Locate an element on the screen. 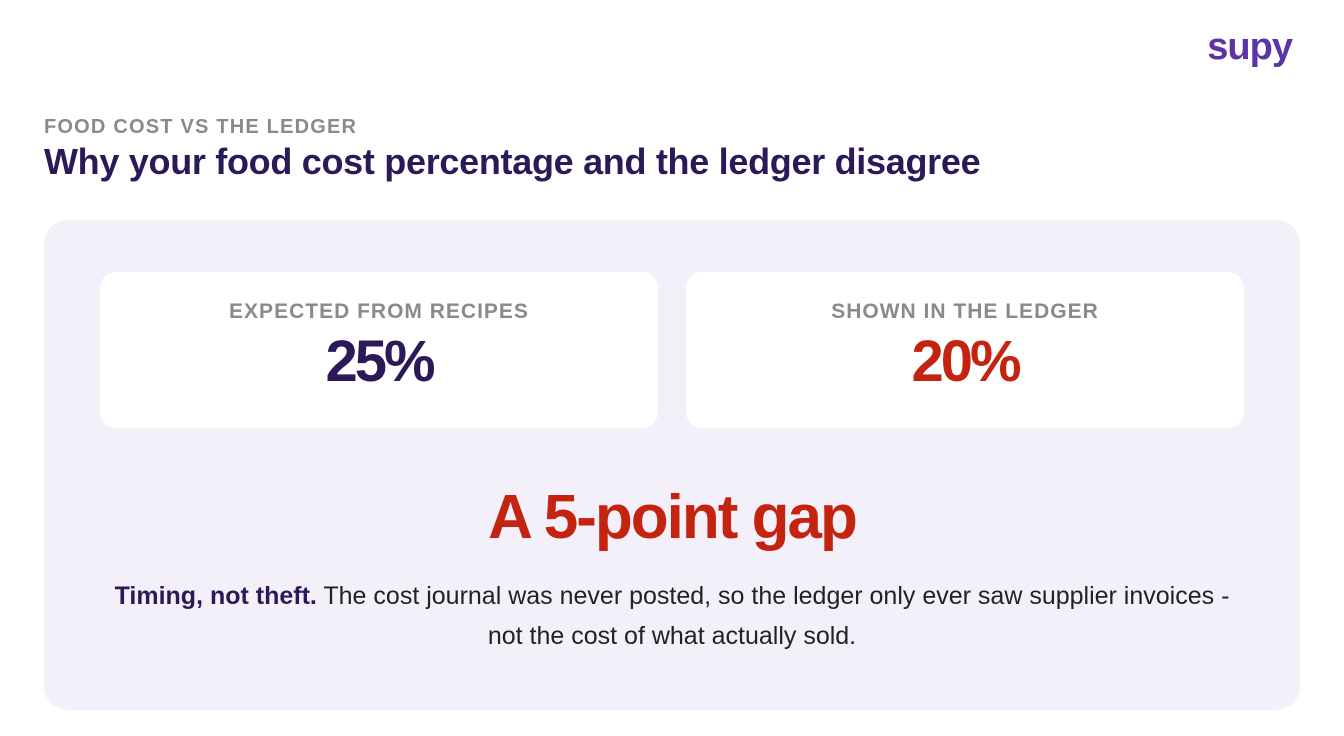 This screenshot has width=1344, height=736. expected-stat-card: EXPECTED FROM RECIPES 25% is located at coordinates (379, 350).